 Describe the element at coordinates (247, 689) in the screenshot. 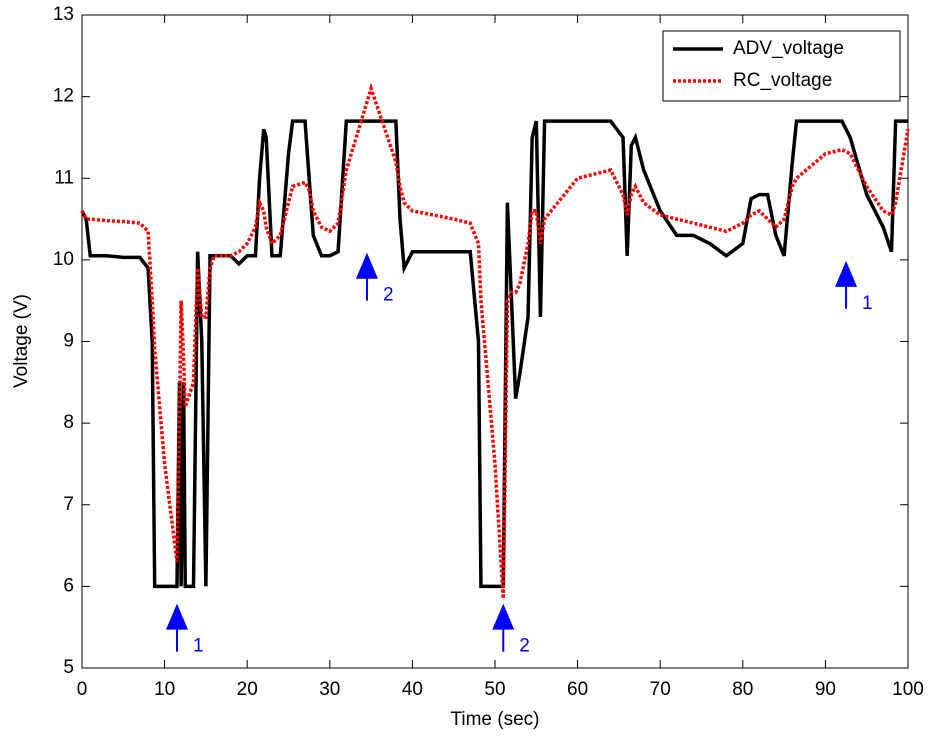

I see `x-tick-label: 20` at that location.